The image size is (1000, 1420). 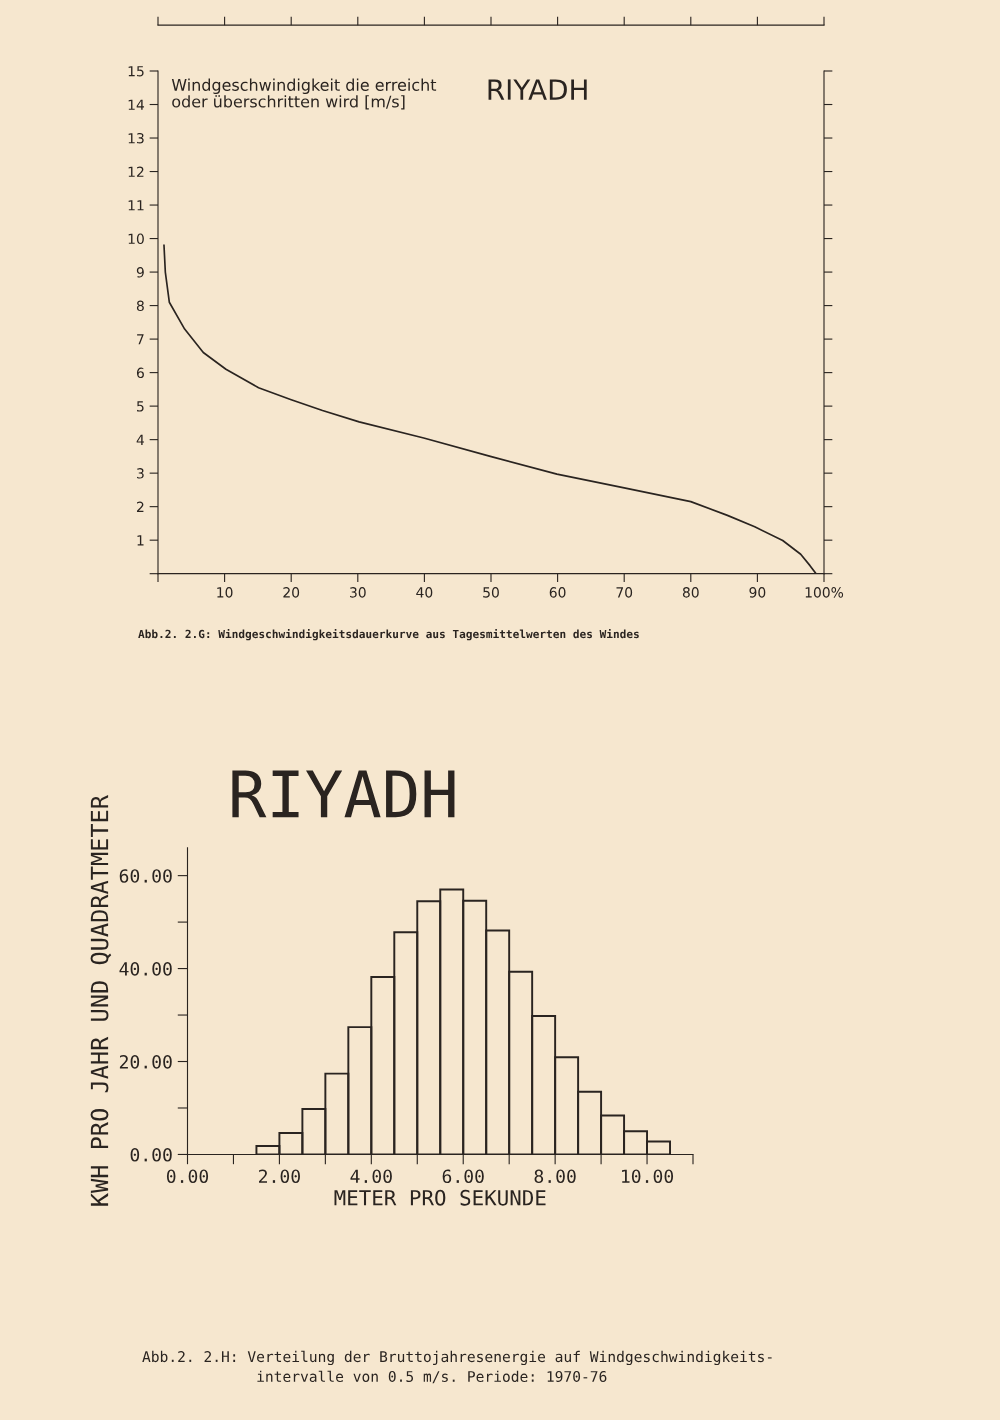 I want to click on y-tick-label: 10, so click(x=136, y=239).